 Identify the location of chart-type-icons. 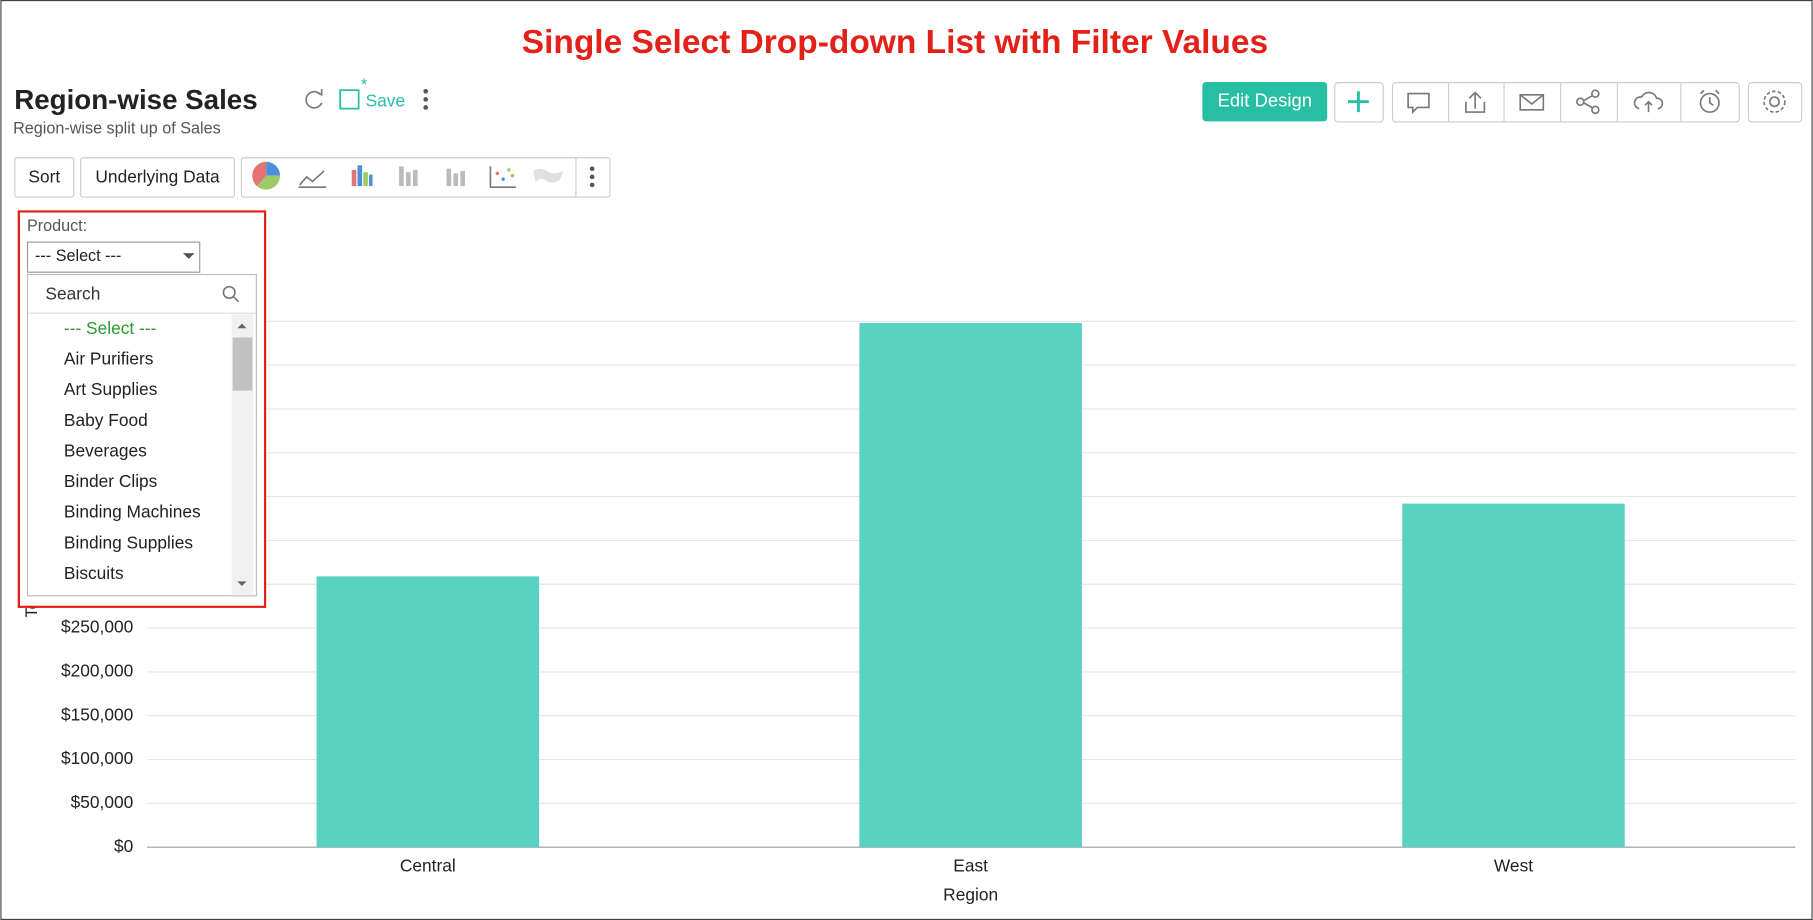
(423, 177).